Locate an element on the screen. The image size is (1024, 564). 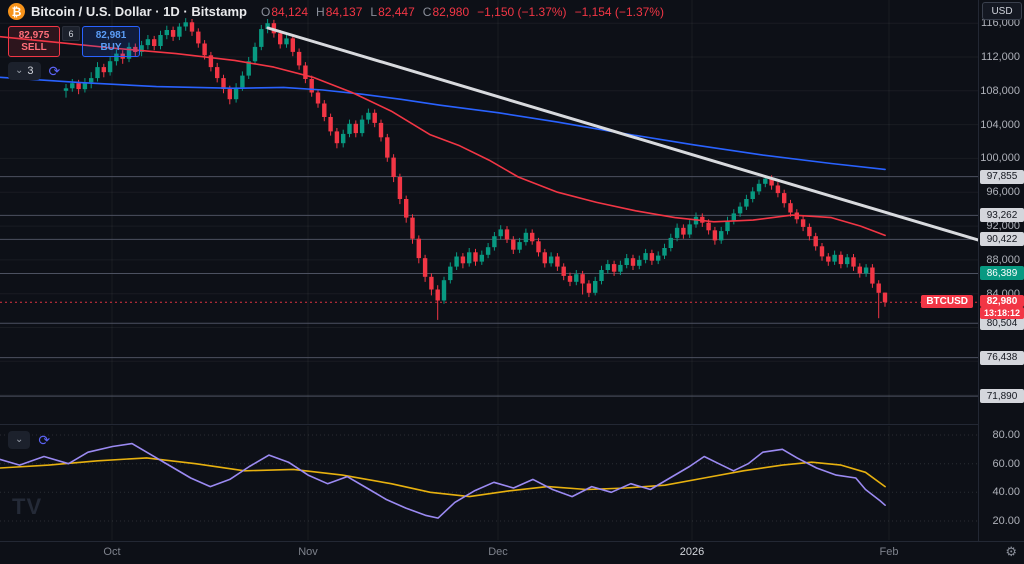
symbol-title: Bitcoin / U.S. Dollar · 1D · Bitstamp is located at coordinates (139, 11).